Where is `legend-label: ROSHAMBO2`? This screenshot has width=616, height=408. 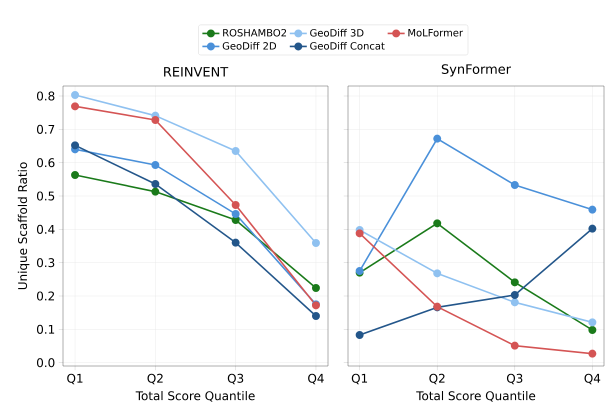 legend-label: ROSHAMBO2 is located at coordinates (254, 32).